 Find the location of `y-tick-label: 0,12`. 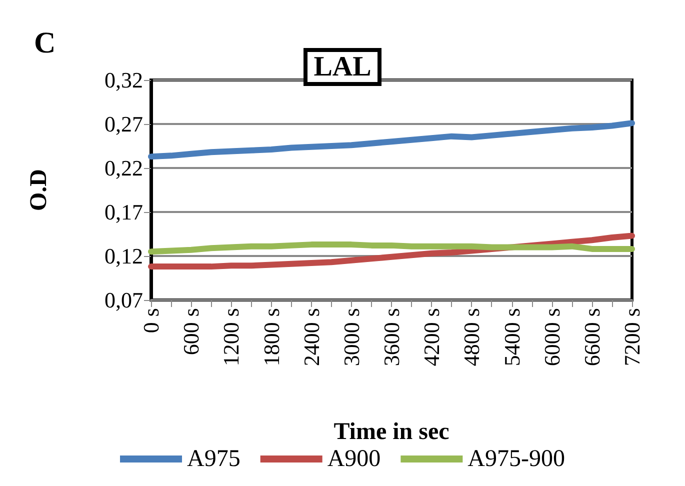

y-tick-label: 0,12 is located at coordinates (123, 256).